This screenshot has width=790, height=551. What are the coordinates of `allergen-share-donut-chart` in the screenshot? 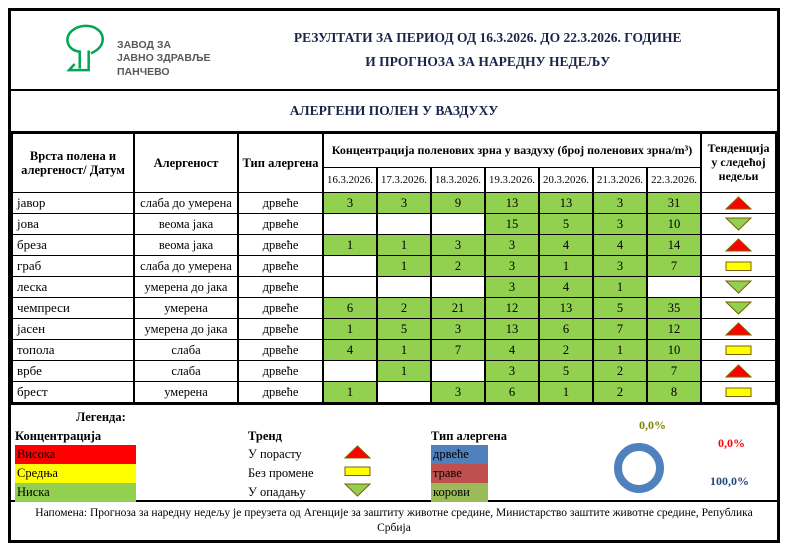 It's located at (639, 470).